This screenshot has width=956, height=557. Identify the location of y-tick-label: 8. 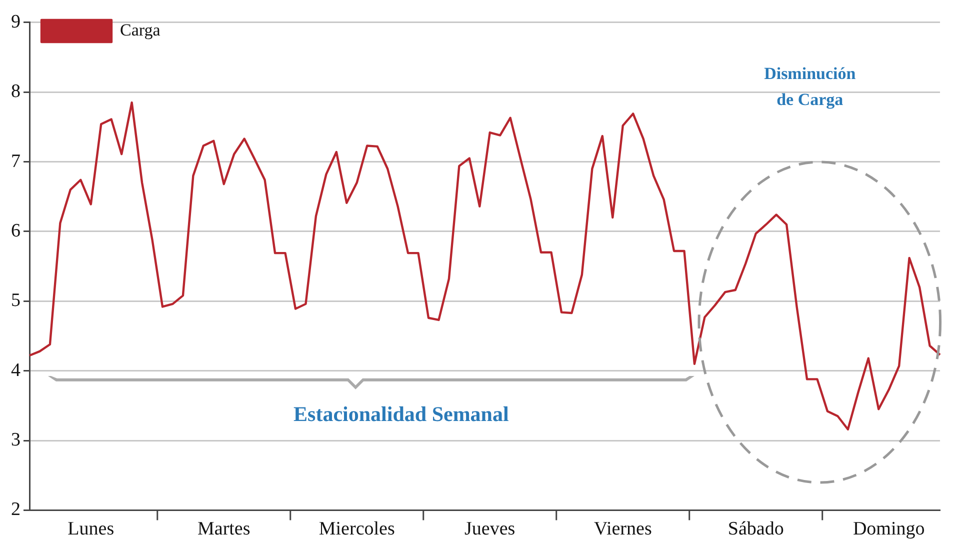
(15, 91).